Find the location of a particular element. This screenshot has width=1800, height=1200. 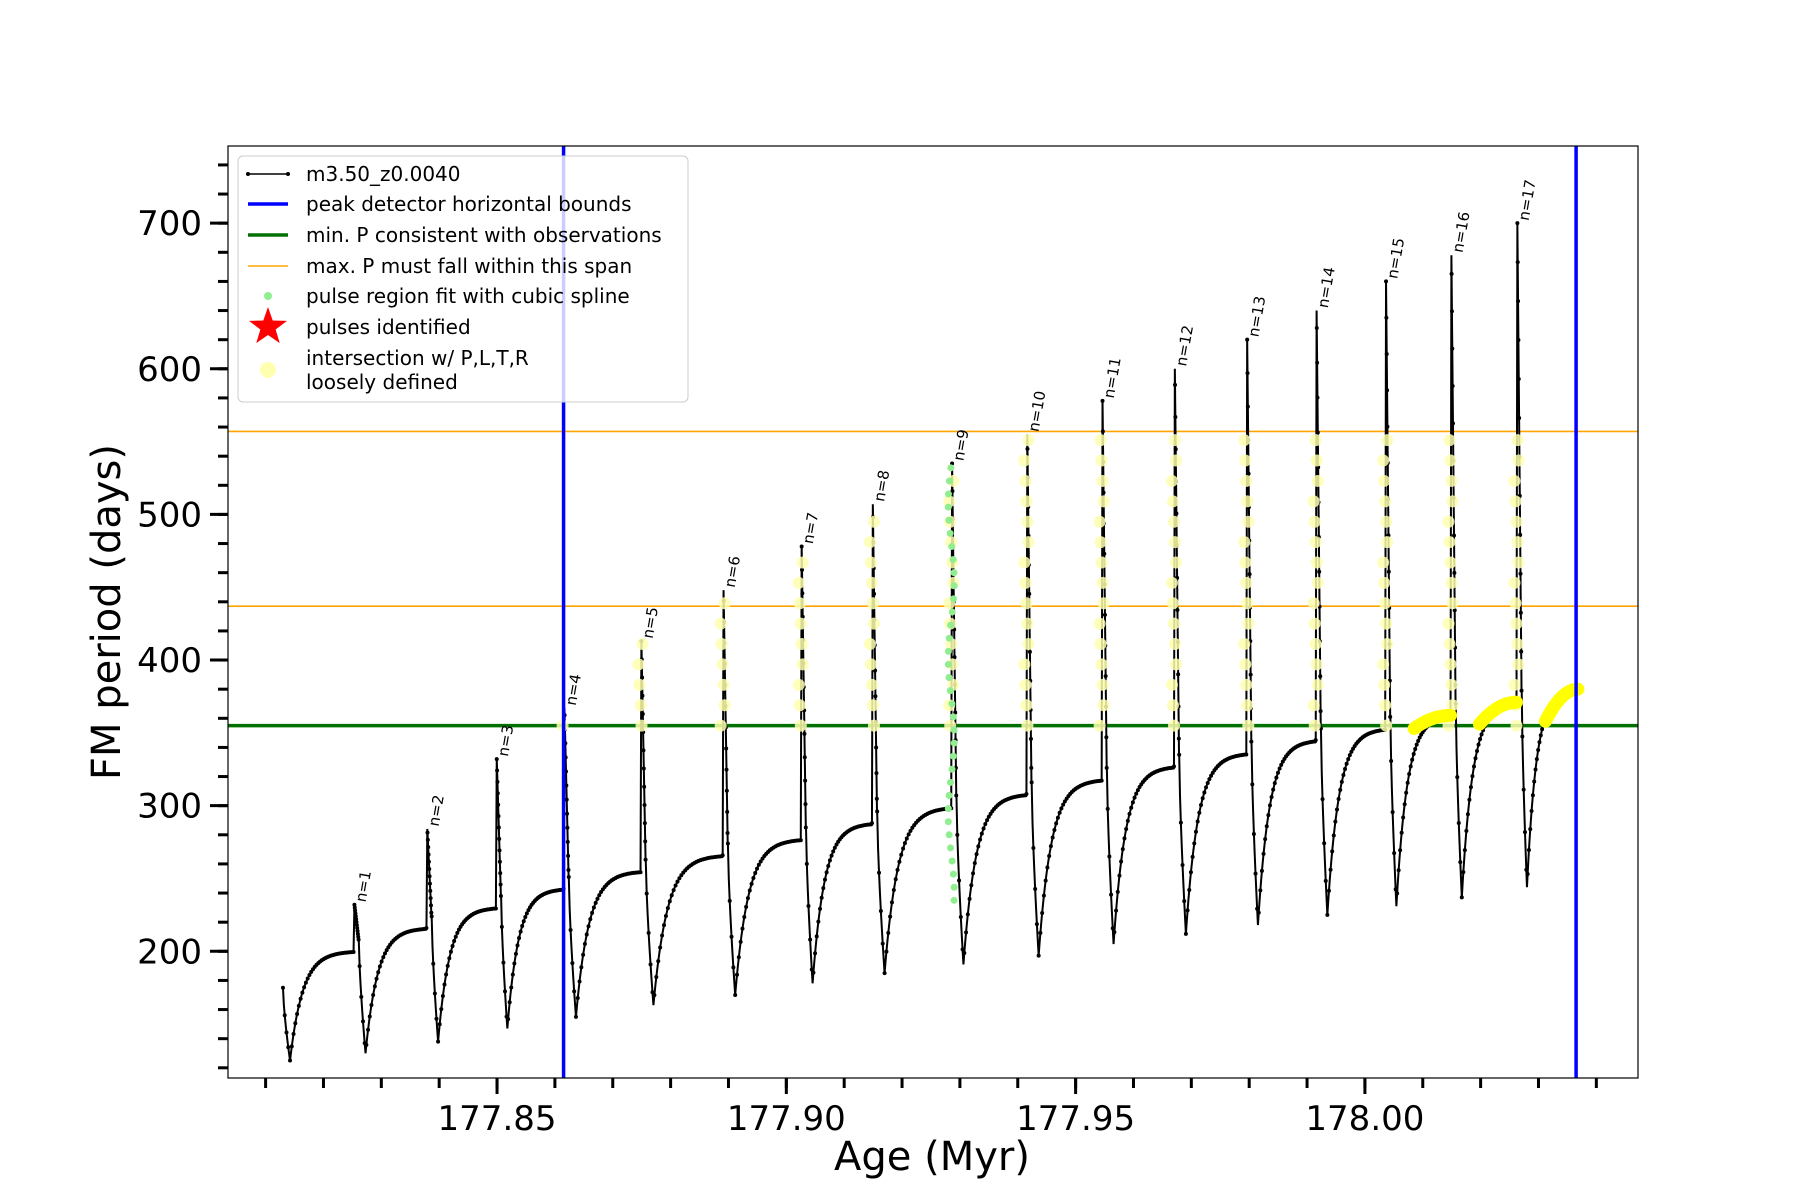

legend-swatch-dot is located at coordinates (268, 296).